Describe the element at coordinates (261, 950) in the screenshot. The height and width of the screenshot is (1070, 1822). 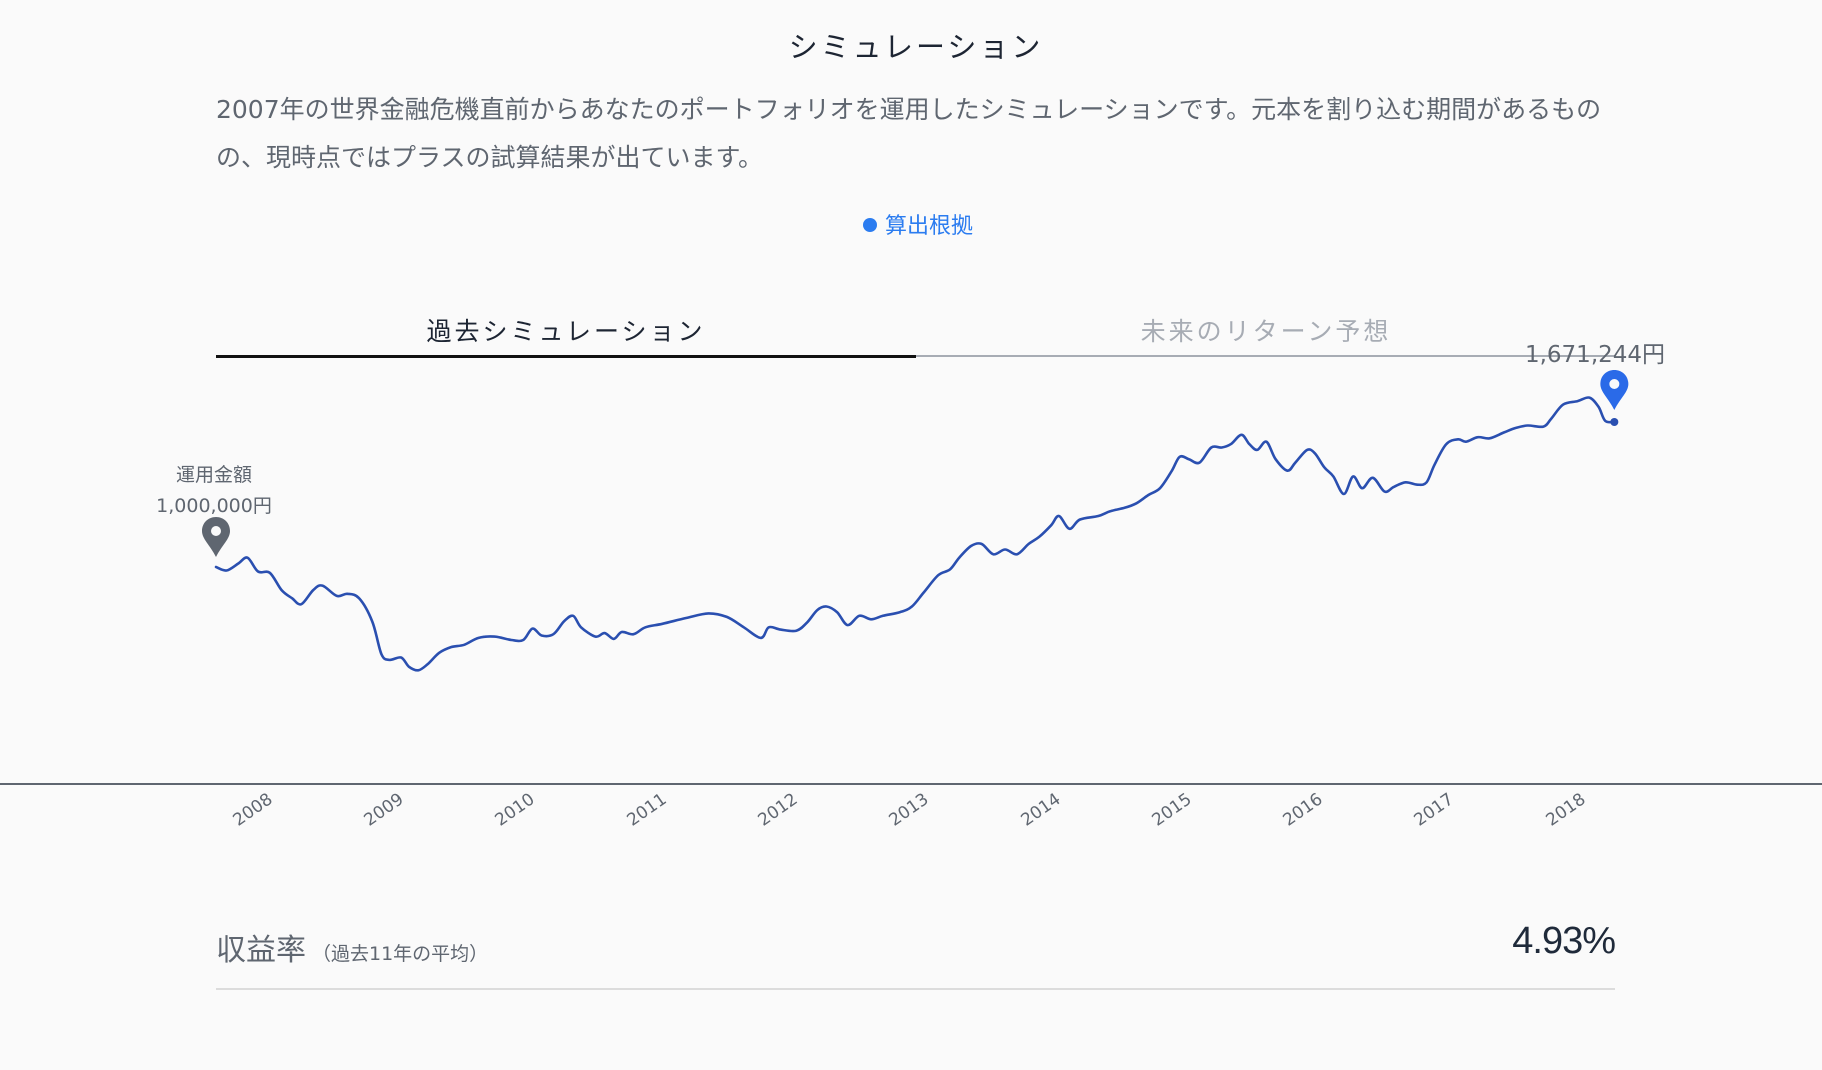
I see `return-rate-title: 収益率` at that location.